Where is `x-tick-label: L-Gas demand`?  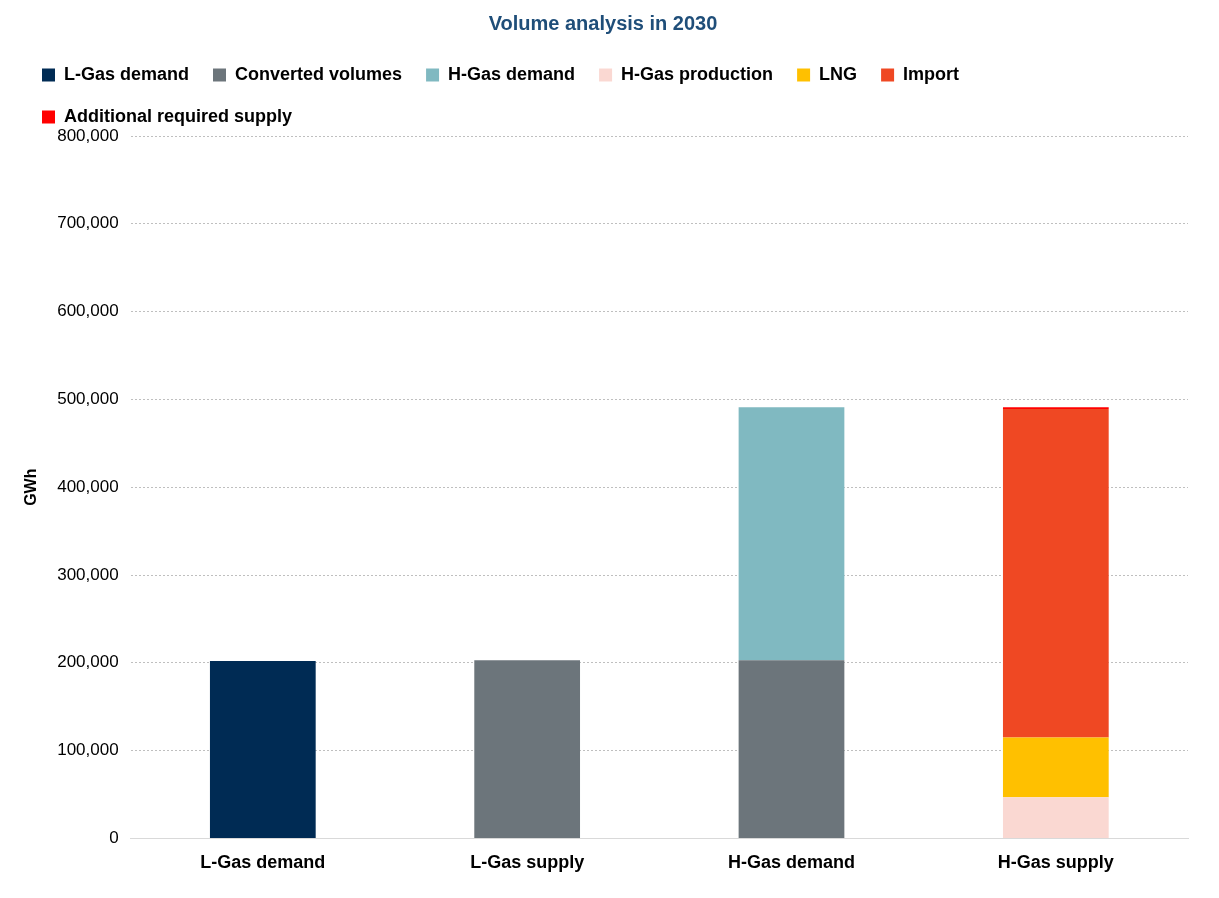 x-tick-label: L-Gas demand is located at coordinates (263, 862).